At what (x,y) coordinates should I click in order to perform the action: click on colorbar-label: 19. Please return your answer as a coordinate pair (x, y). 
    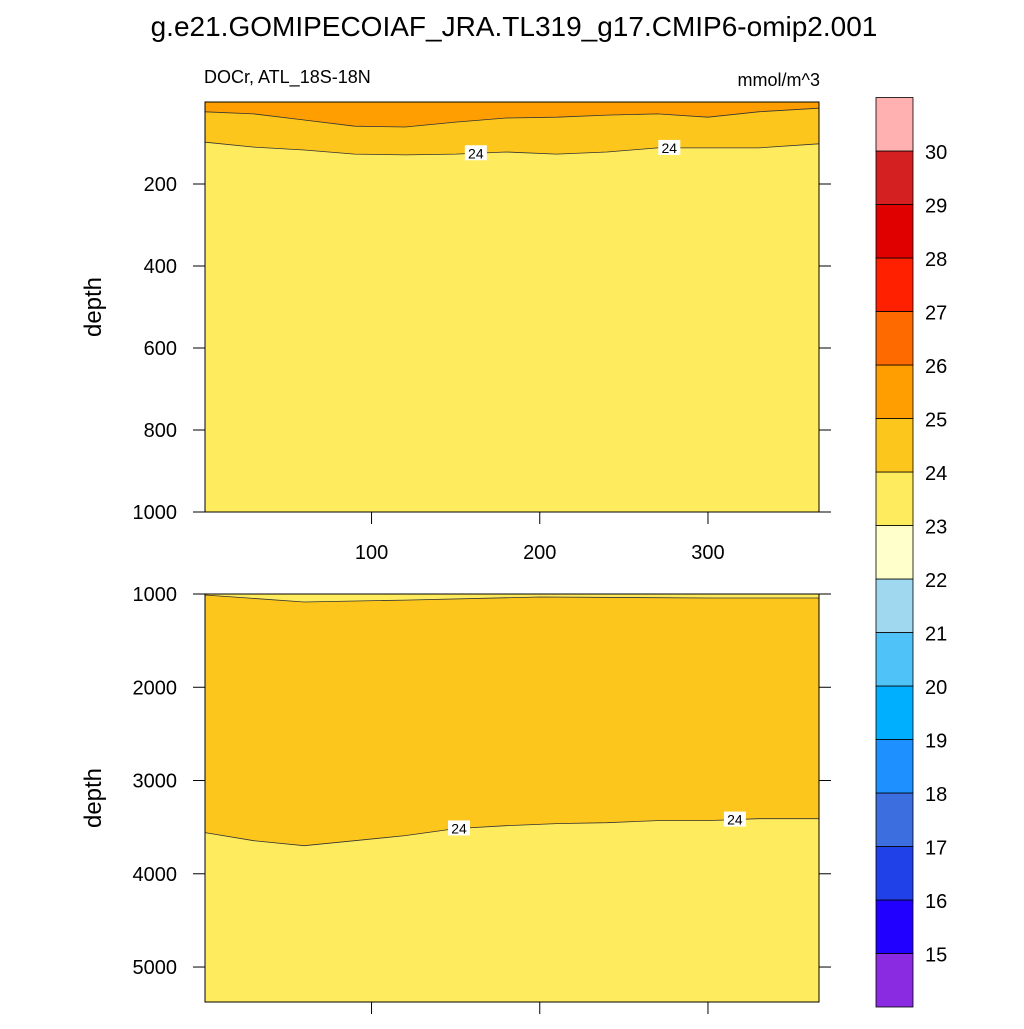
    Looking at the image, I should click on (936, 742).